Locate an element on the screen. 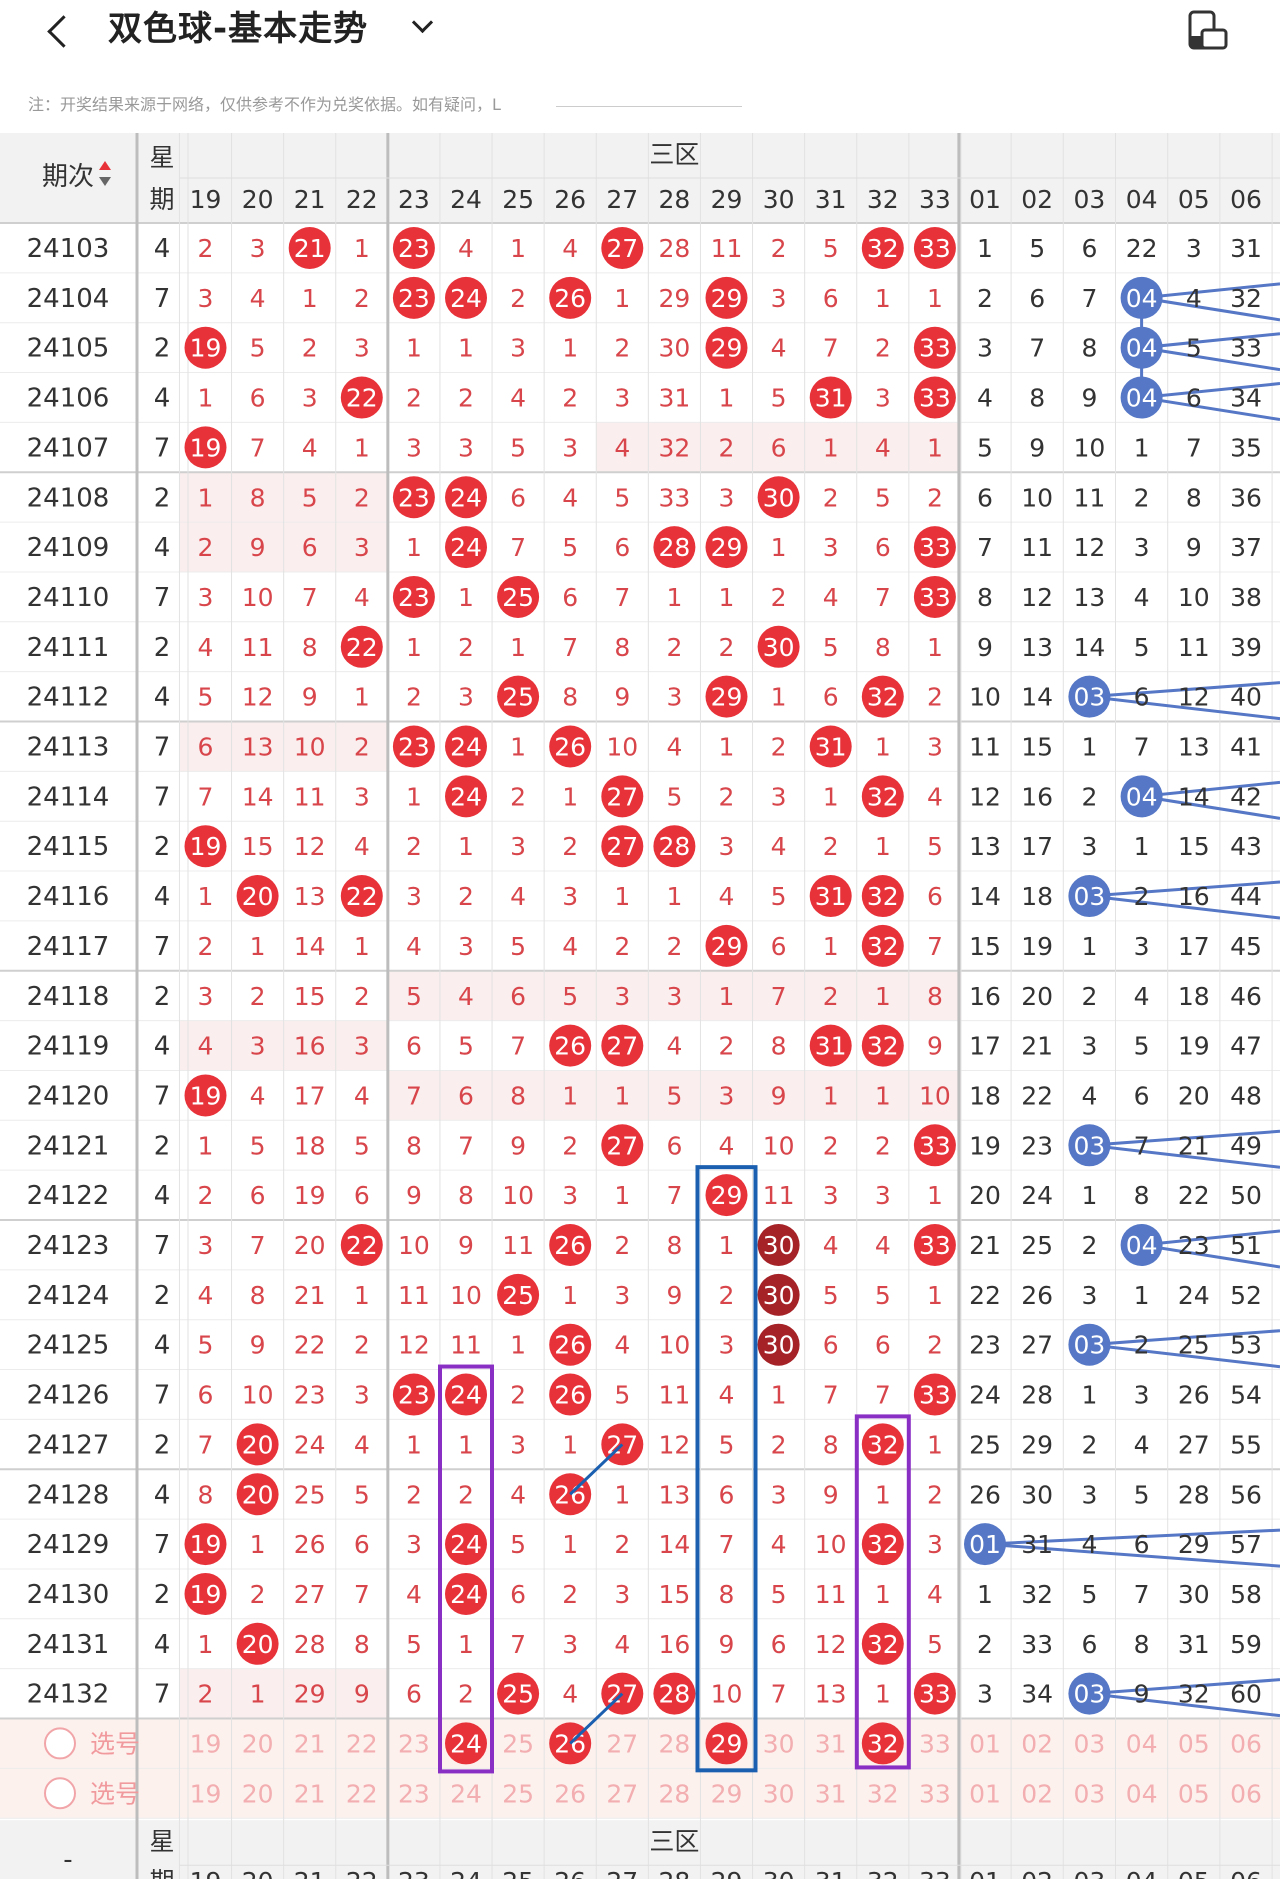  page-title: 双色球-基本走势 is located at coordinates (238, 29).